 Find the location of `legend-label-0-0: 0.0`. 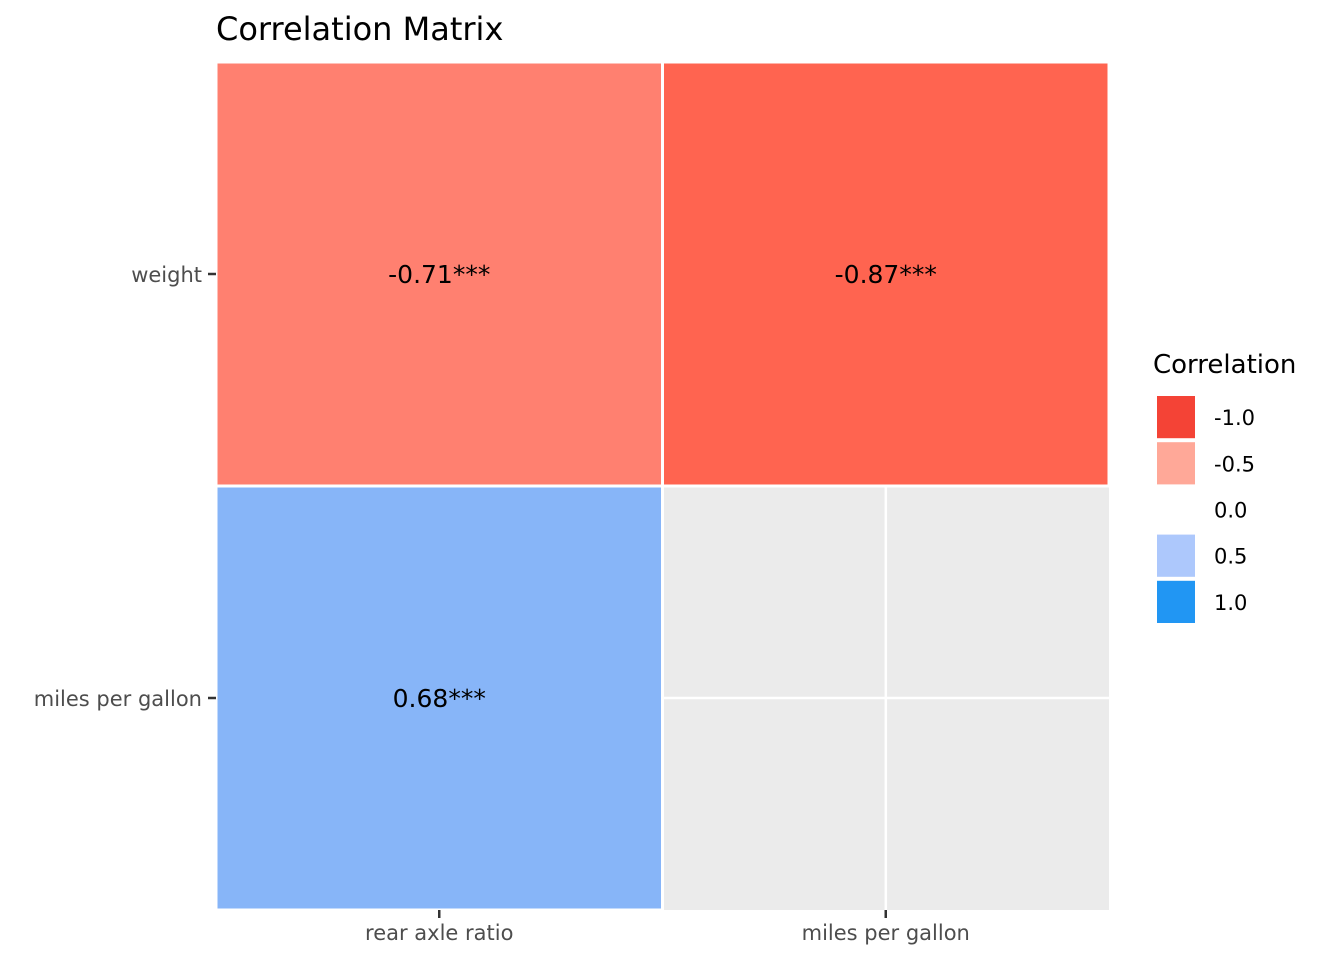

legend-label-0-0: 0.0 is located at coordinates (1230, 511).